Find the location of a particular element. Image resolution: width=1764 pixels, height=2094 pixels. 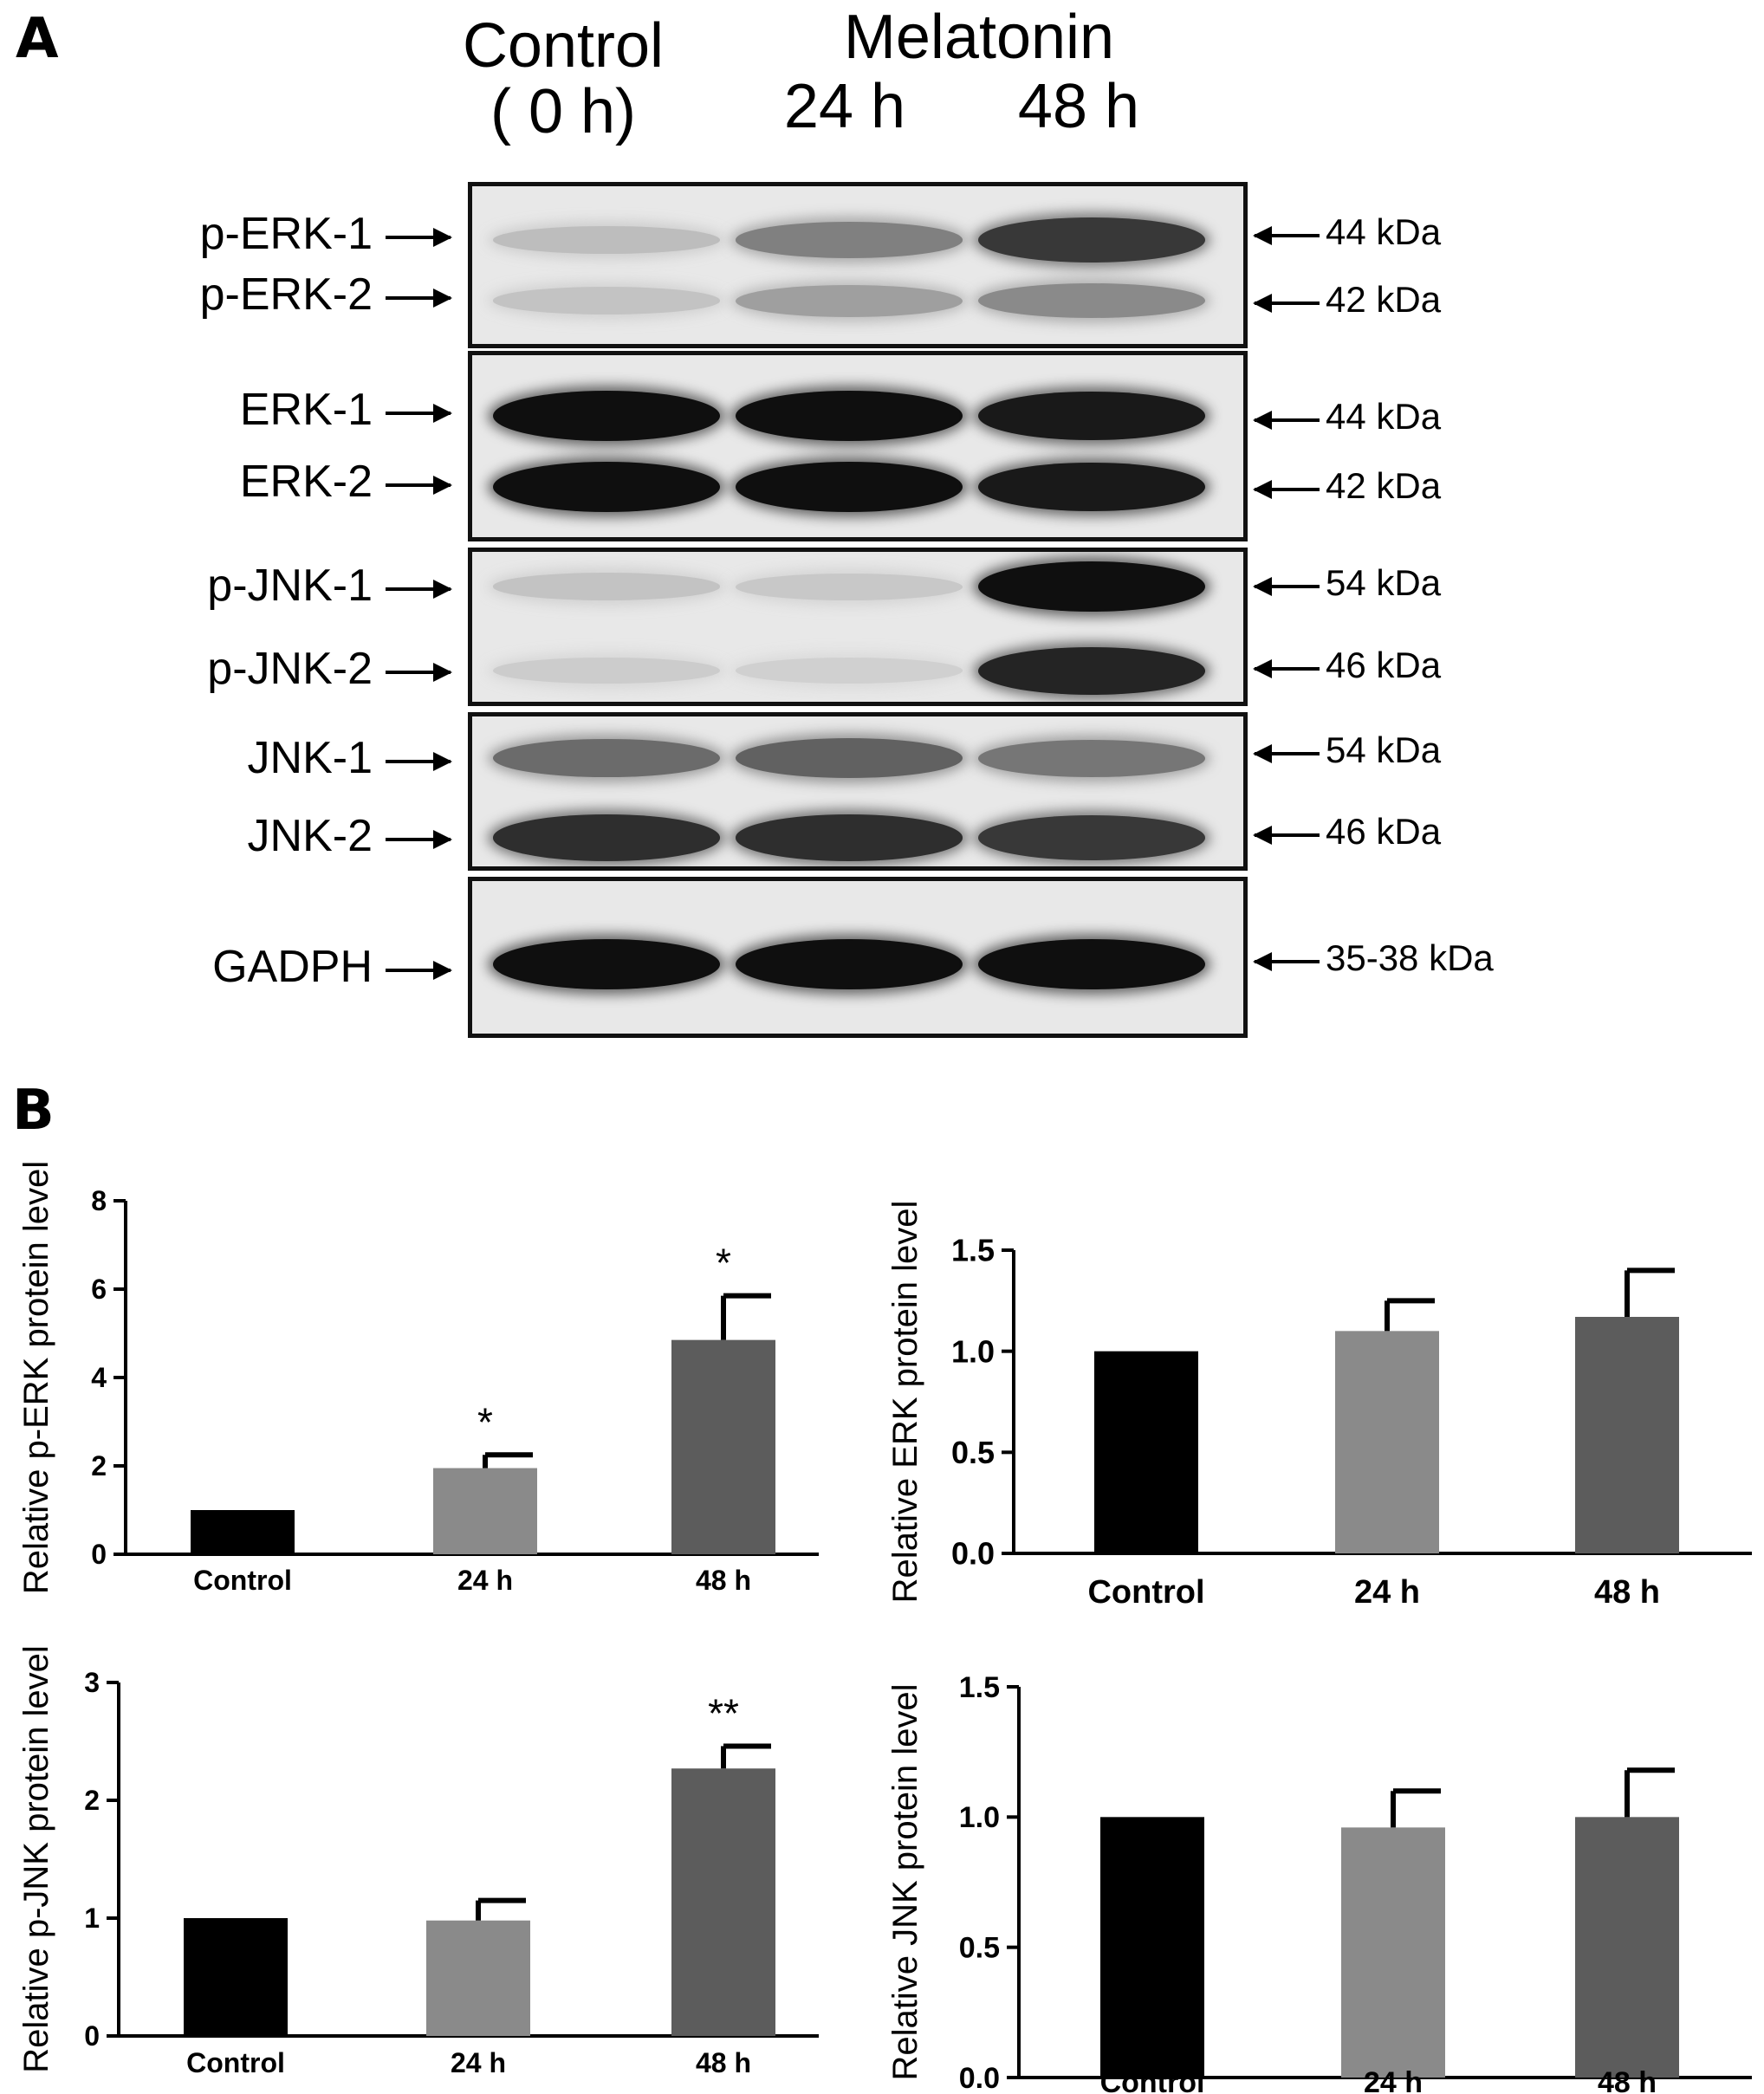

y-tick-label: 8 is located at coordinates (99, 1200).